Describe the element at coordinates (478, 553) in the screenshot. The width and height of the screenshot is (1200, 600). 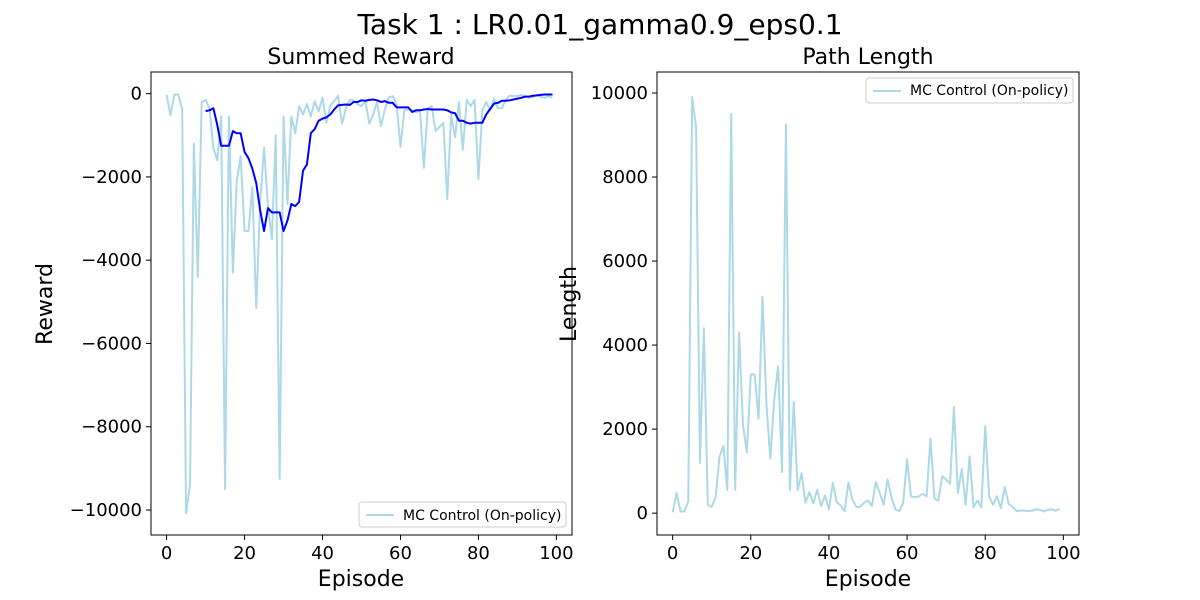
I see `reward-x-tick-label: 80` at that location.